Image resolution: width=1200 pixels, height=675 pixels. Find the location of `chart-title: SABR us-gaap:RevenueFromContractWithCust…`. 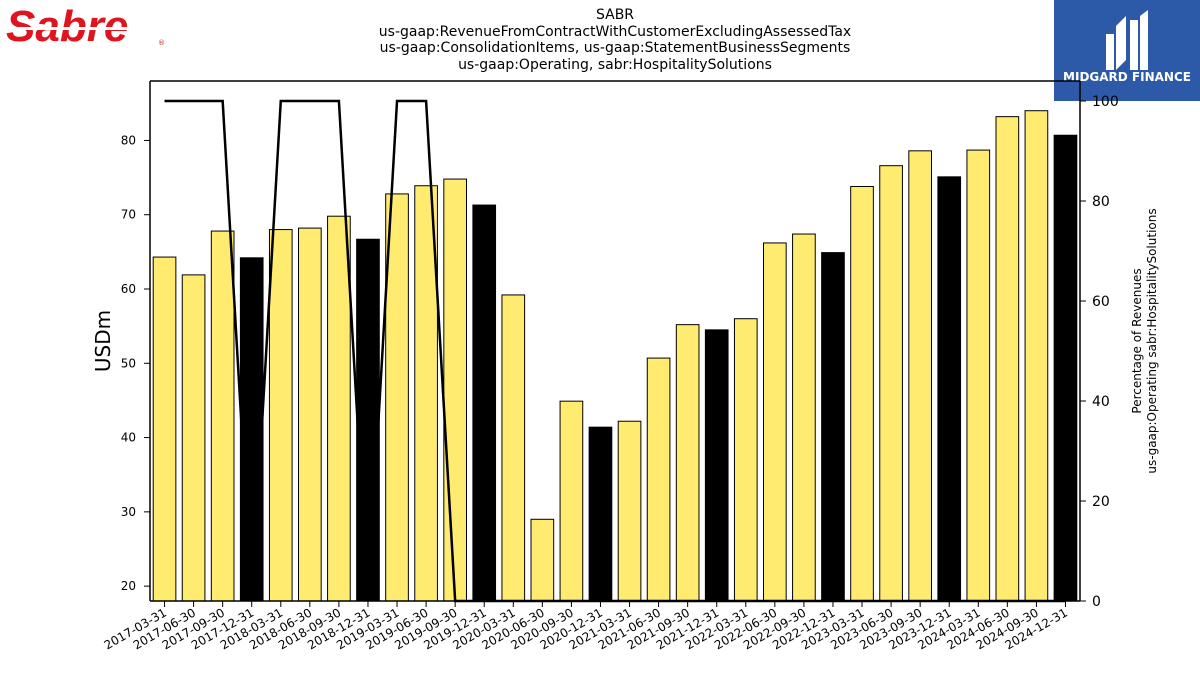

chart-title: SABR us-gaap:RevenueFromContractWithCust… is located at coordinates (615, 40).